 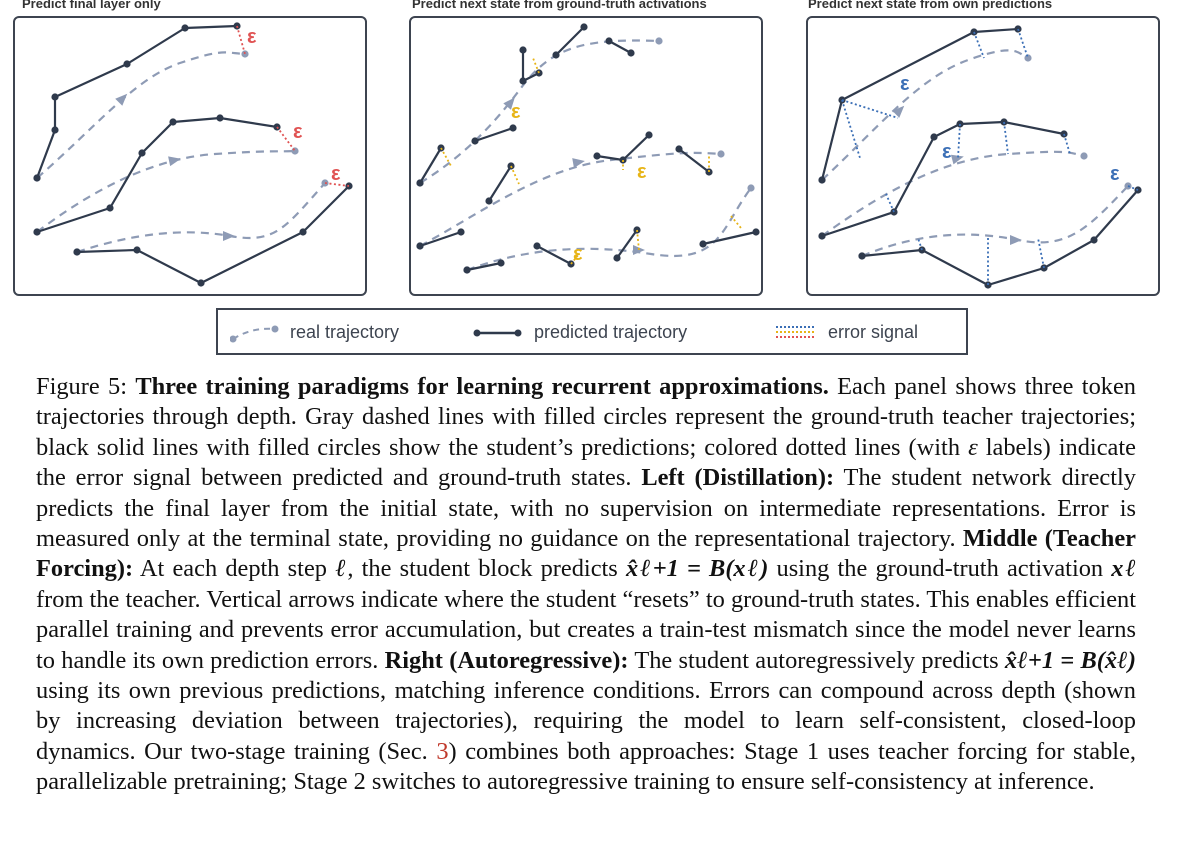 I want to click on error-signal-3b, so click(x=638, y=240).